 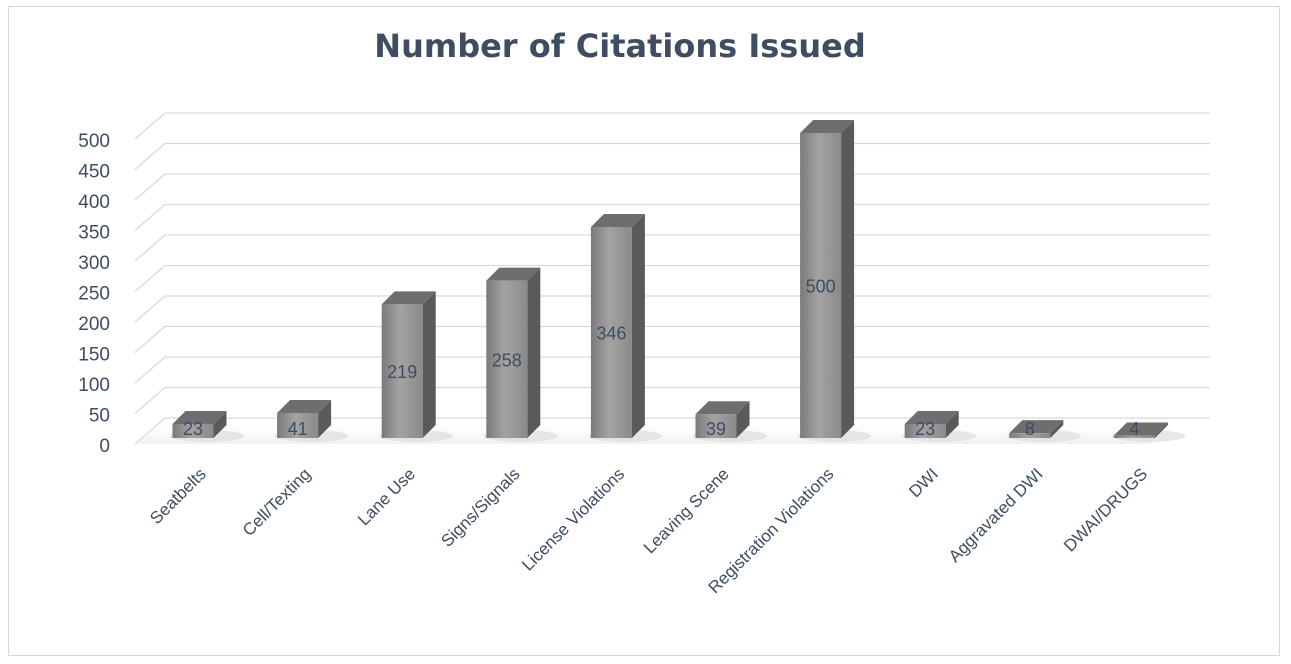 What do you see at coordinates (94, 172) in the screenshot?
I see `y-tick-label: 450` at bounding box center [94, 172].